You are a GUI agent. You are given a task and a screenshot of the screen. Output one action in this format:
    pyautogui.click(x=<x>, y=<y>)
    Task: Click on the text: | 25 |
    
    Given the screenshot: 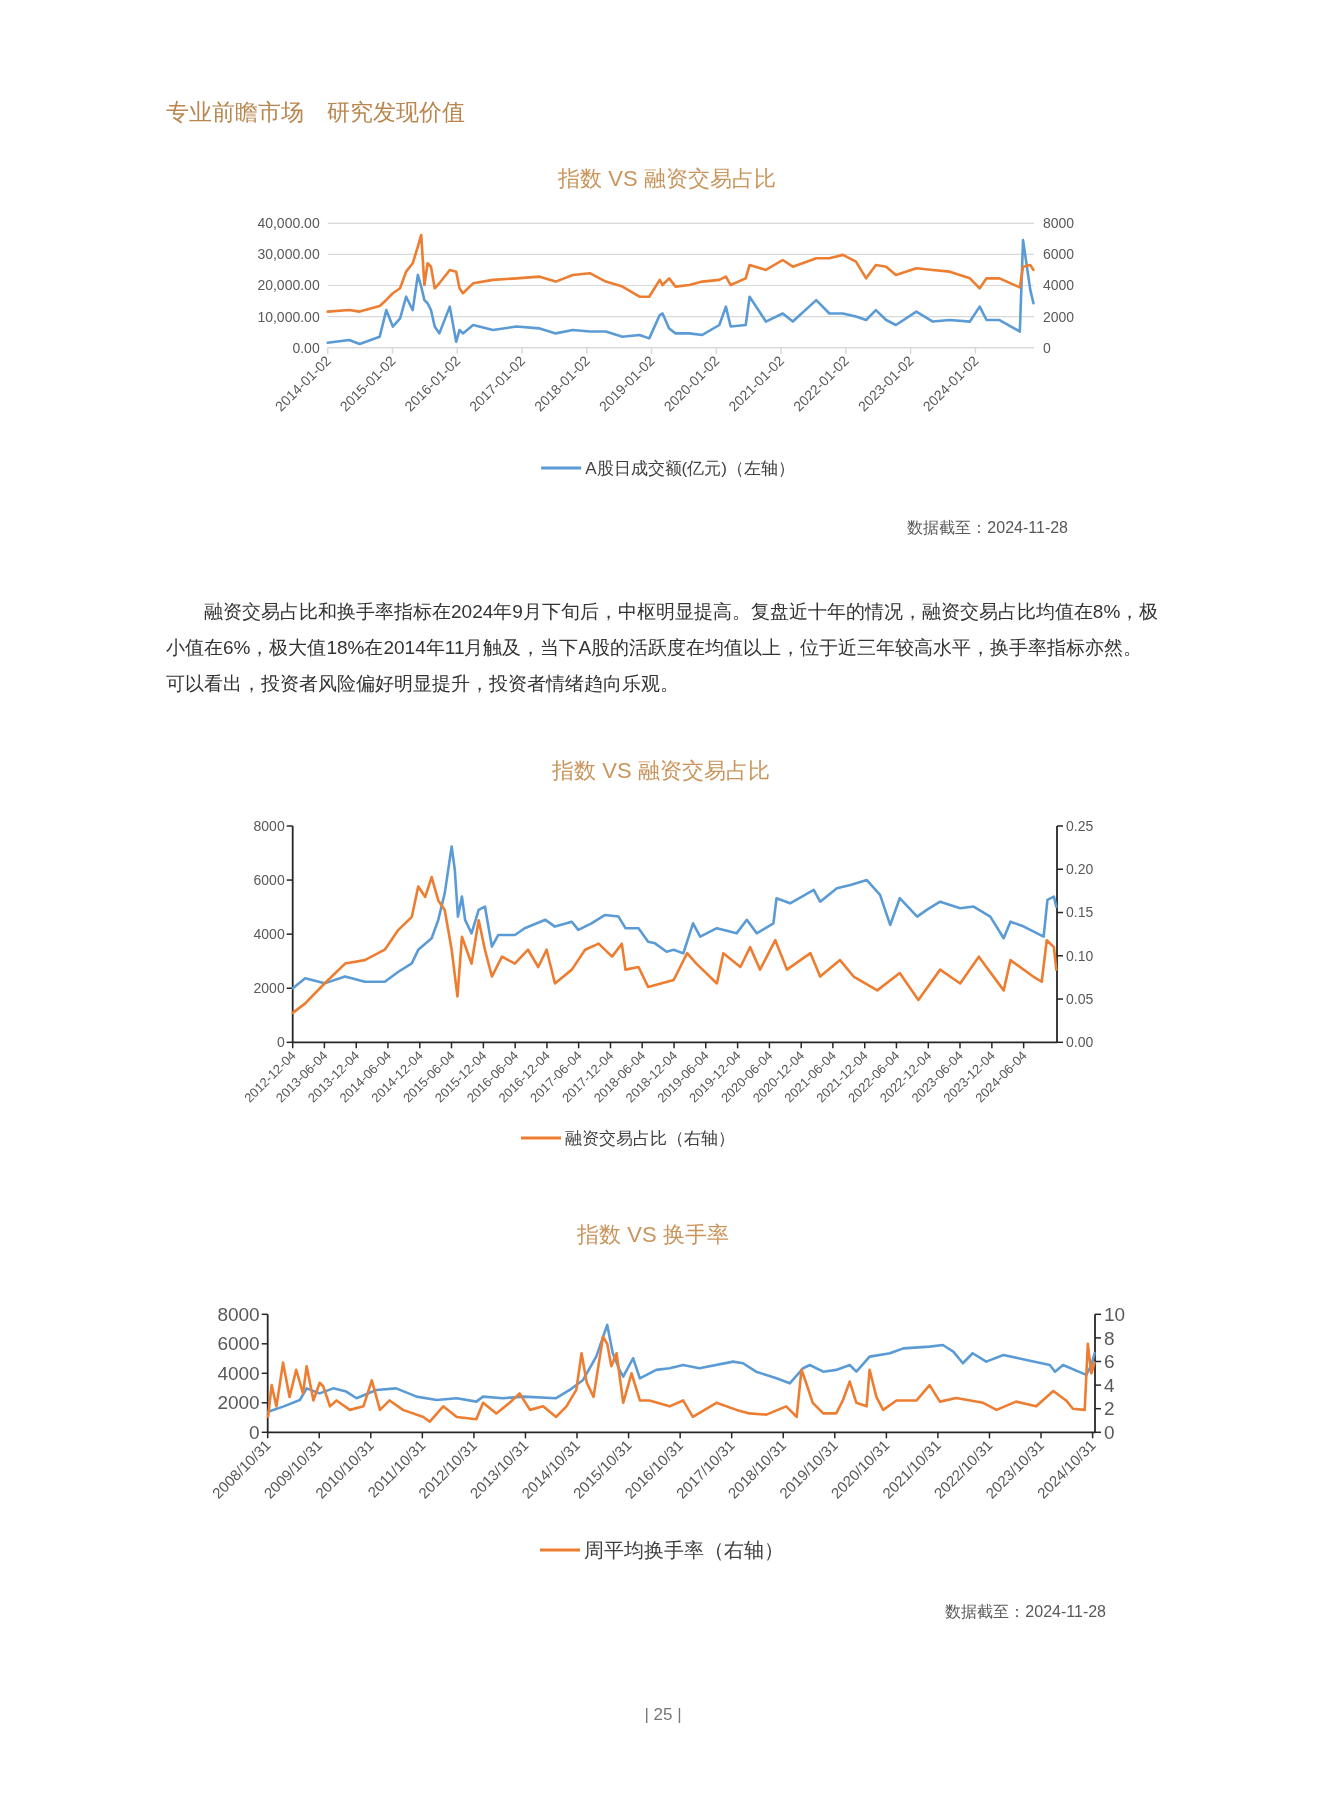 What is the action you would take?
    pyautogui.click(x=663, y=1714)
    